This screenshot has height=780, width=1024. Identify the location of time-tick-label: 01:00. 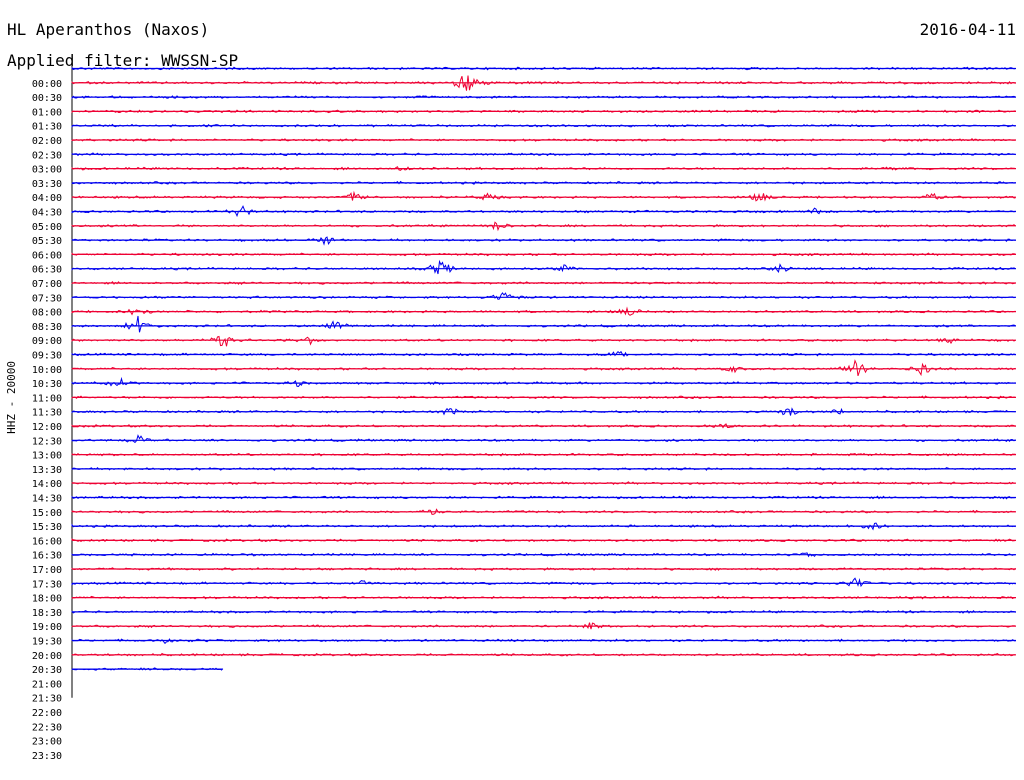
(47, 112).